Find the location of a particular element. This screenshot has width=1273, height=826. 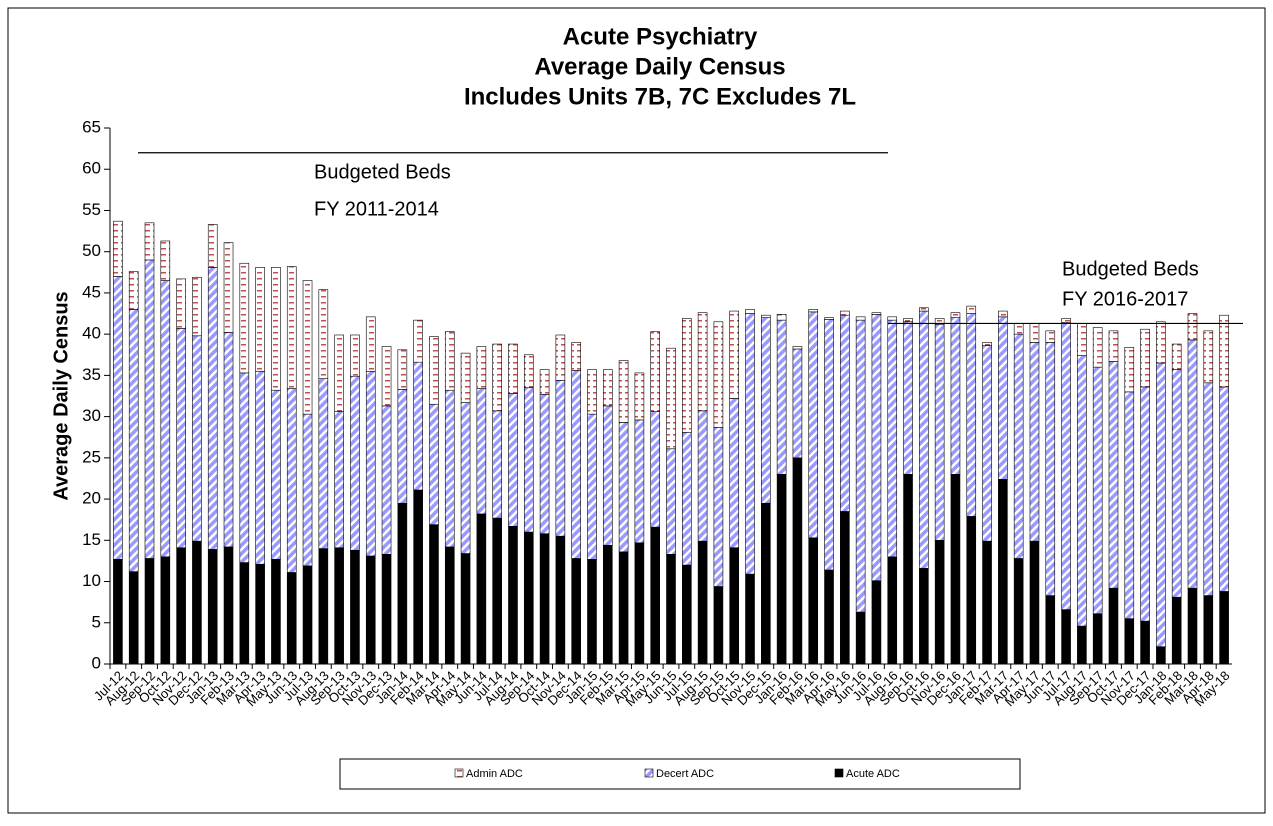

chart-title: Includes Units 7B, 7C Excludes 7L is located at coordinates (660, 96).